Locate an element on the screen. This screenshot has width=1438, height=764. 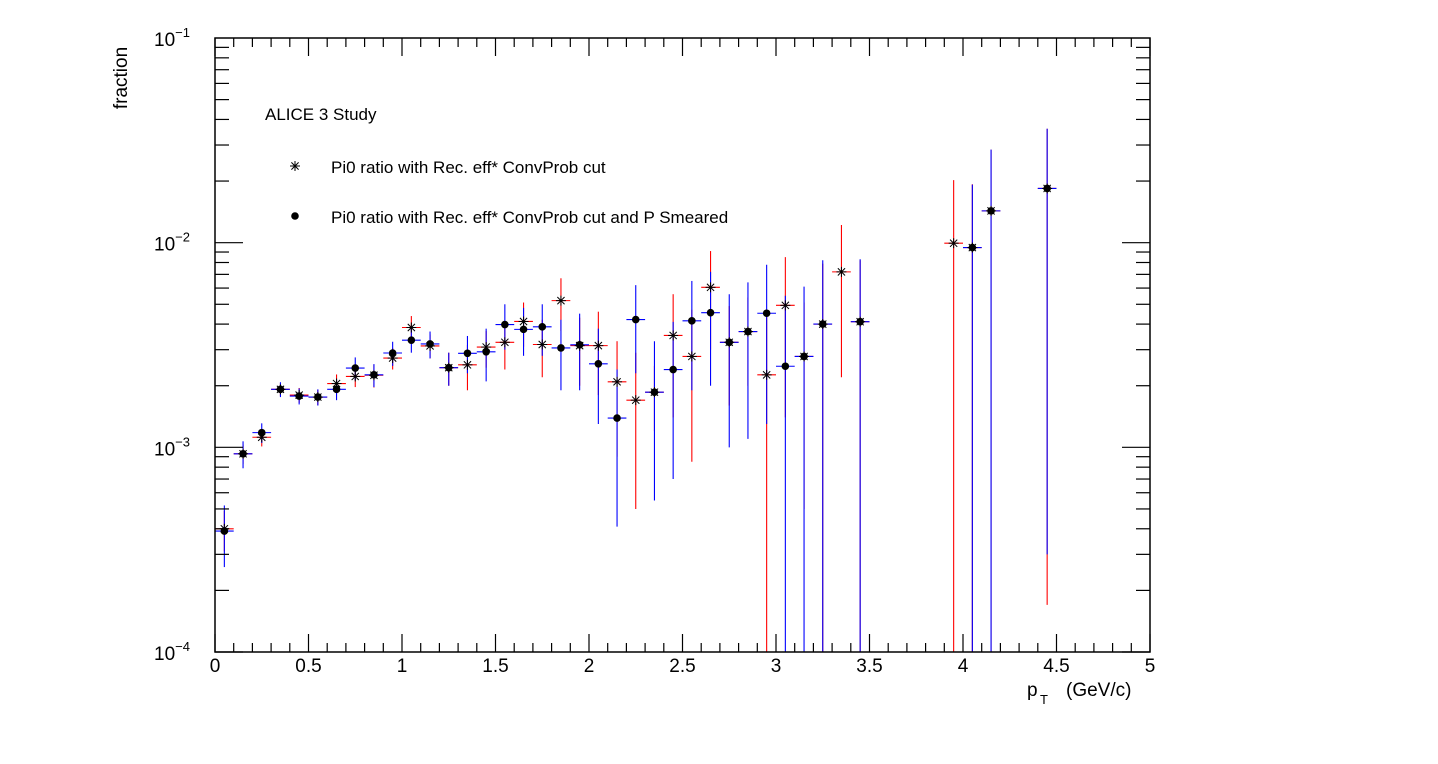
x-tick-label: 0.5 is located at coordinates (308, 666).